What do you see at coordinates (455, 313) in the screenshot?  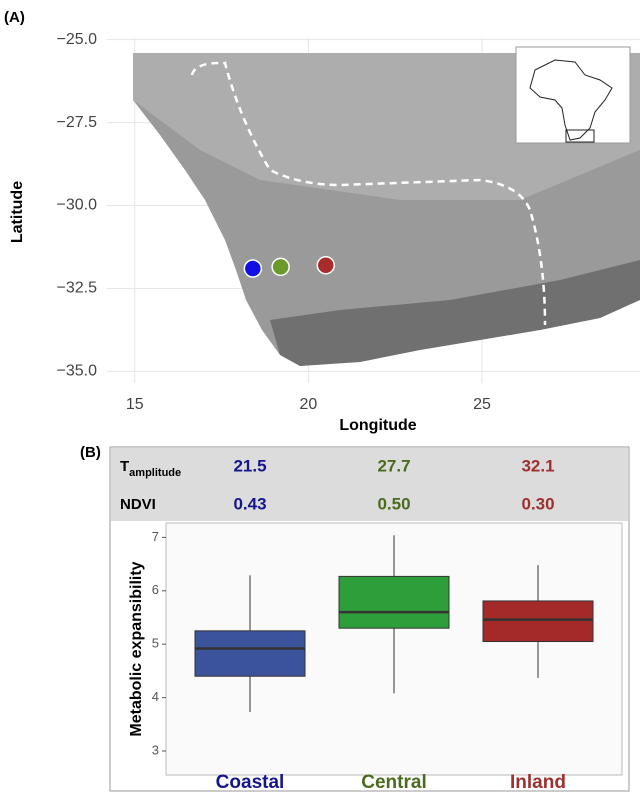 I see `map-land-dark` at bounding box center [455, 313].